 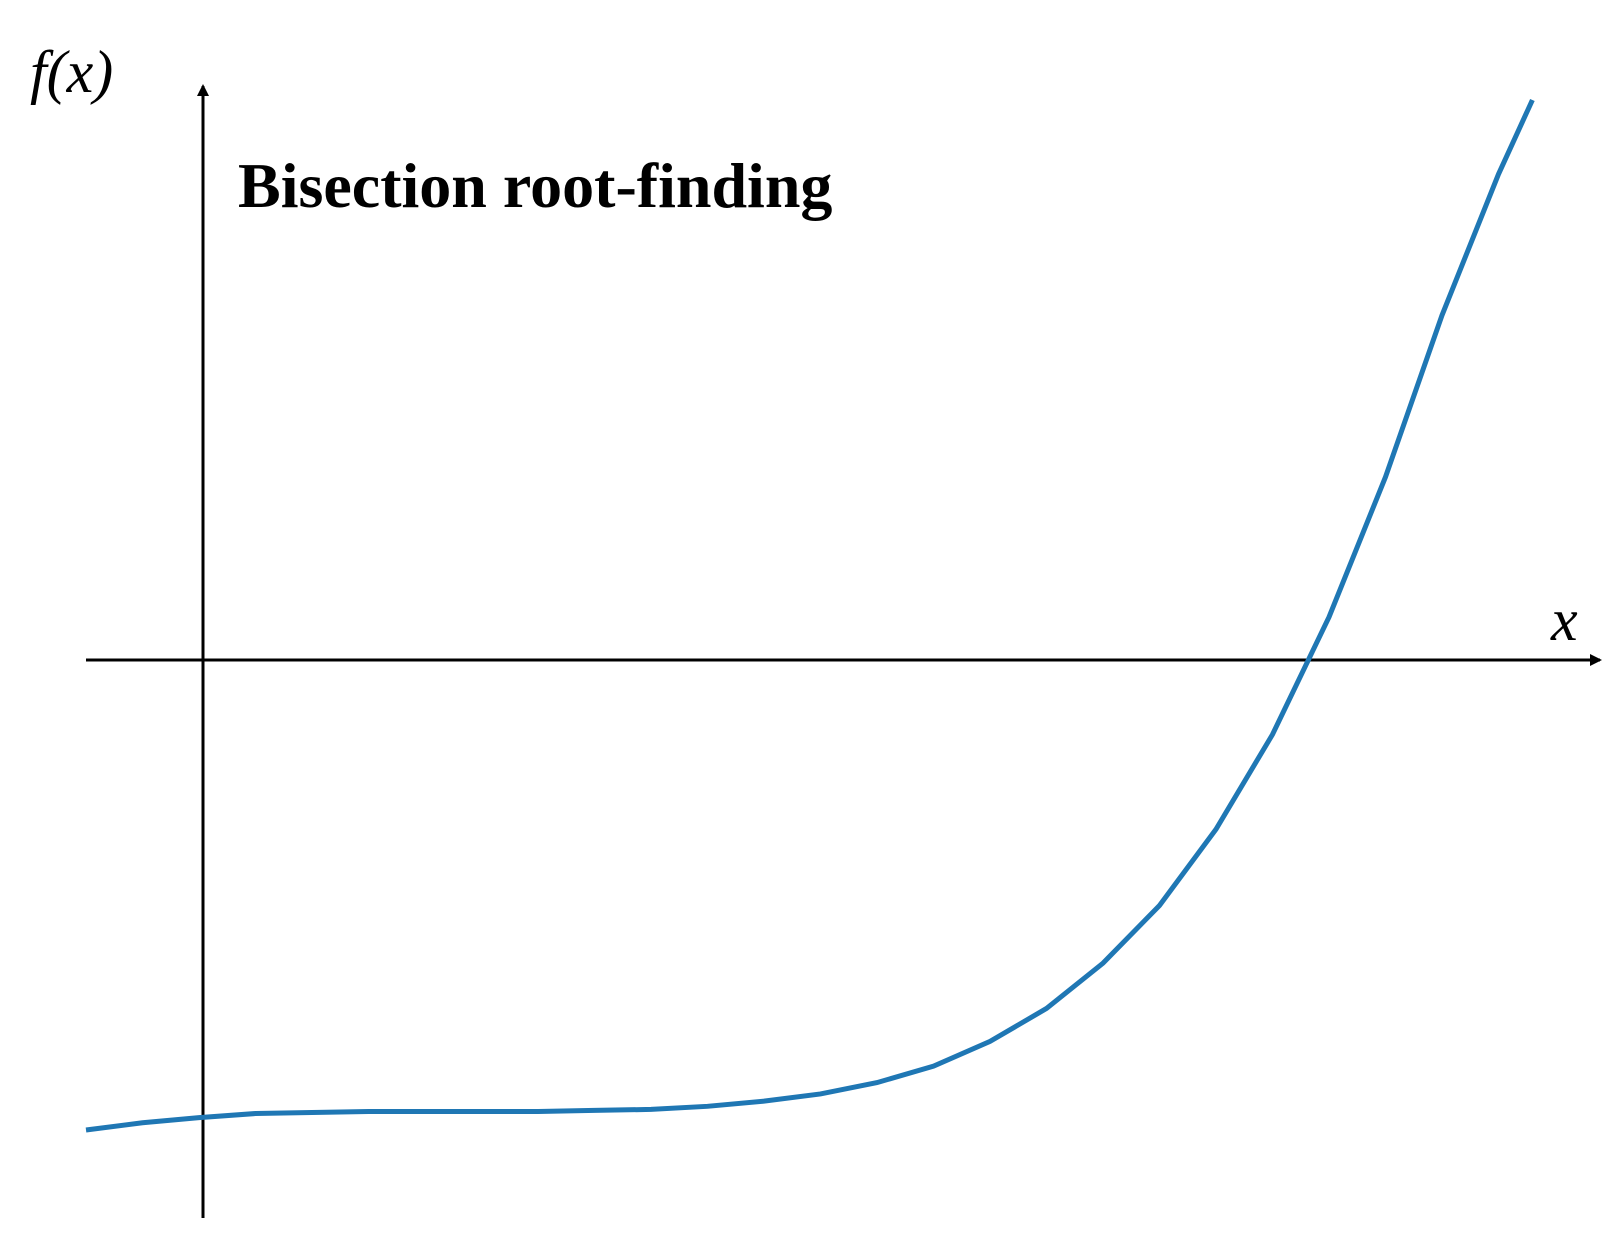 What do you see at coordinates (1564, 620) in the screenshot?
I see `x-axis-label: x` at bounding box center [1564, 620].